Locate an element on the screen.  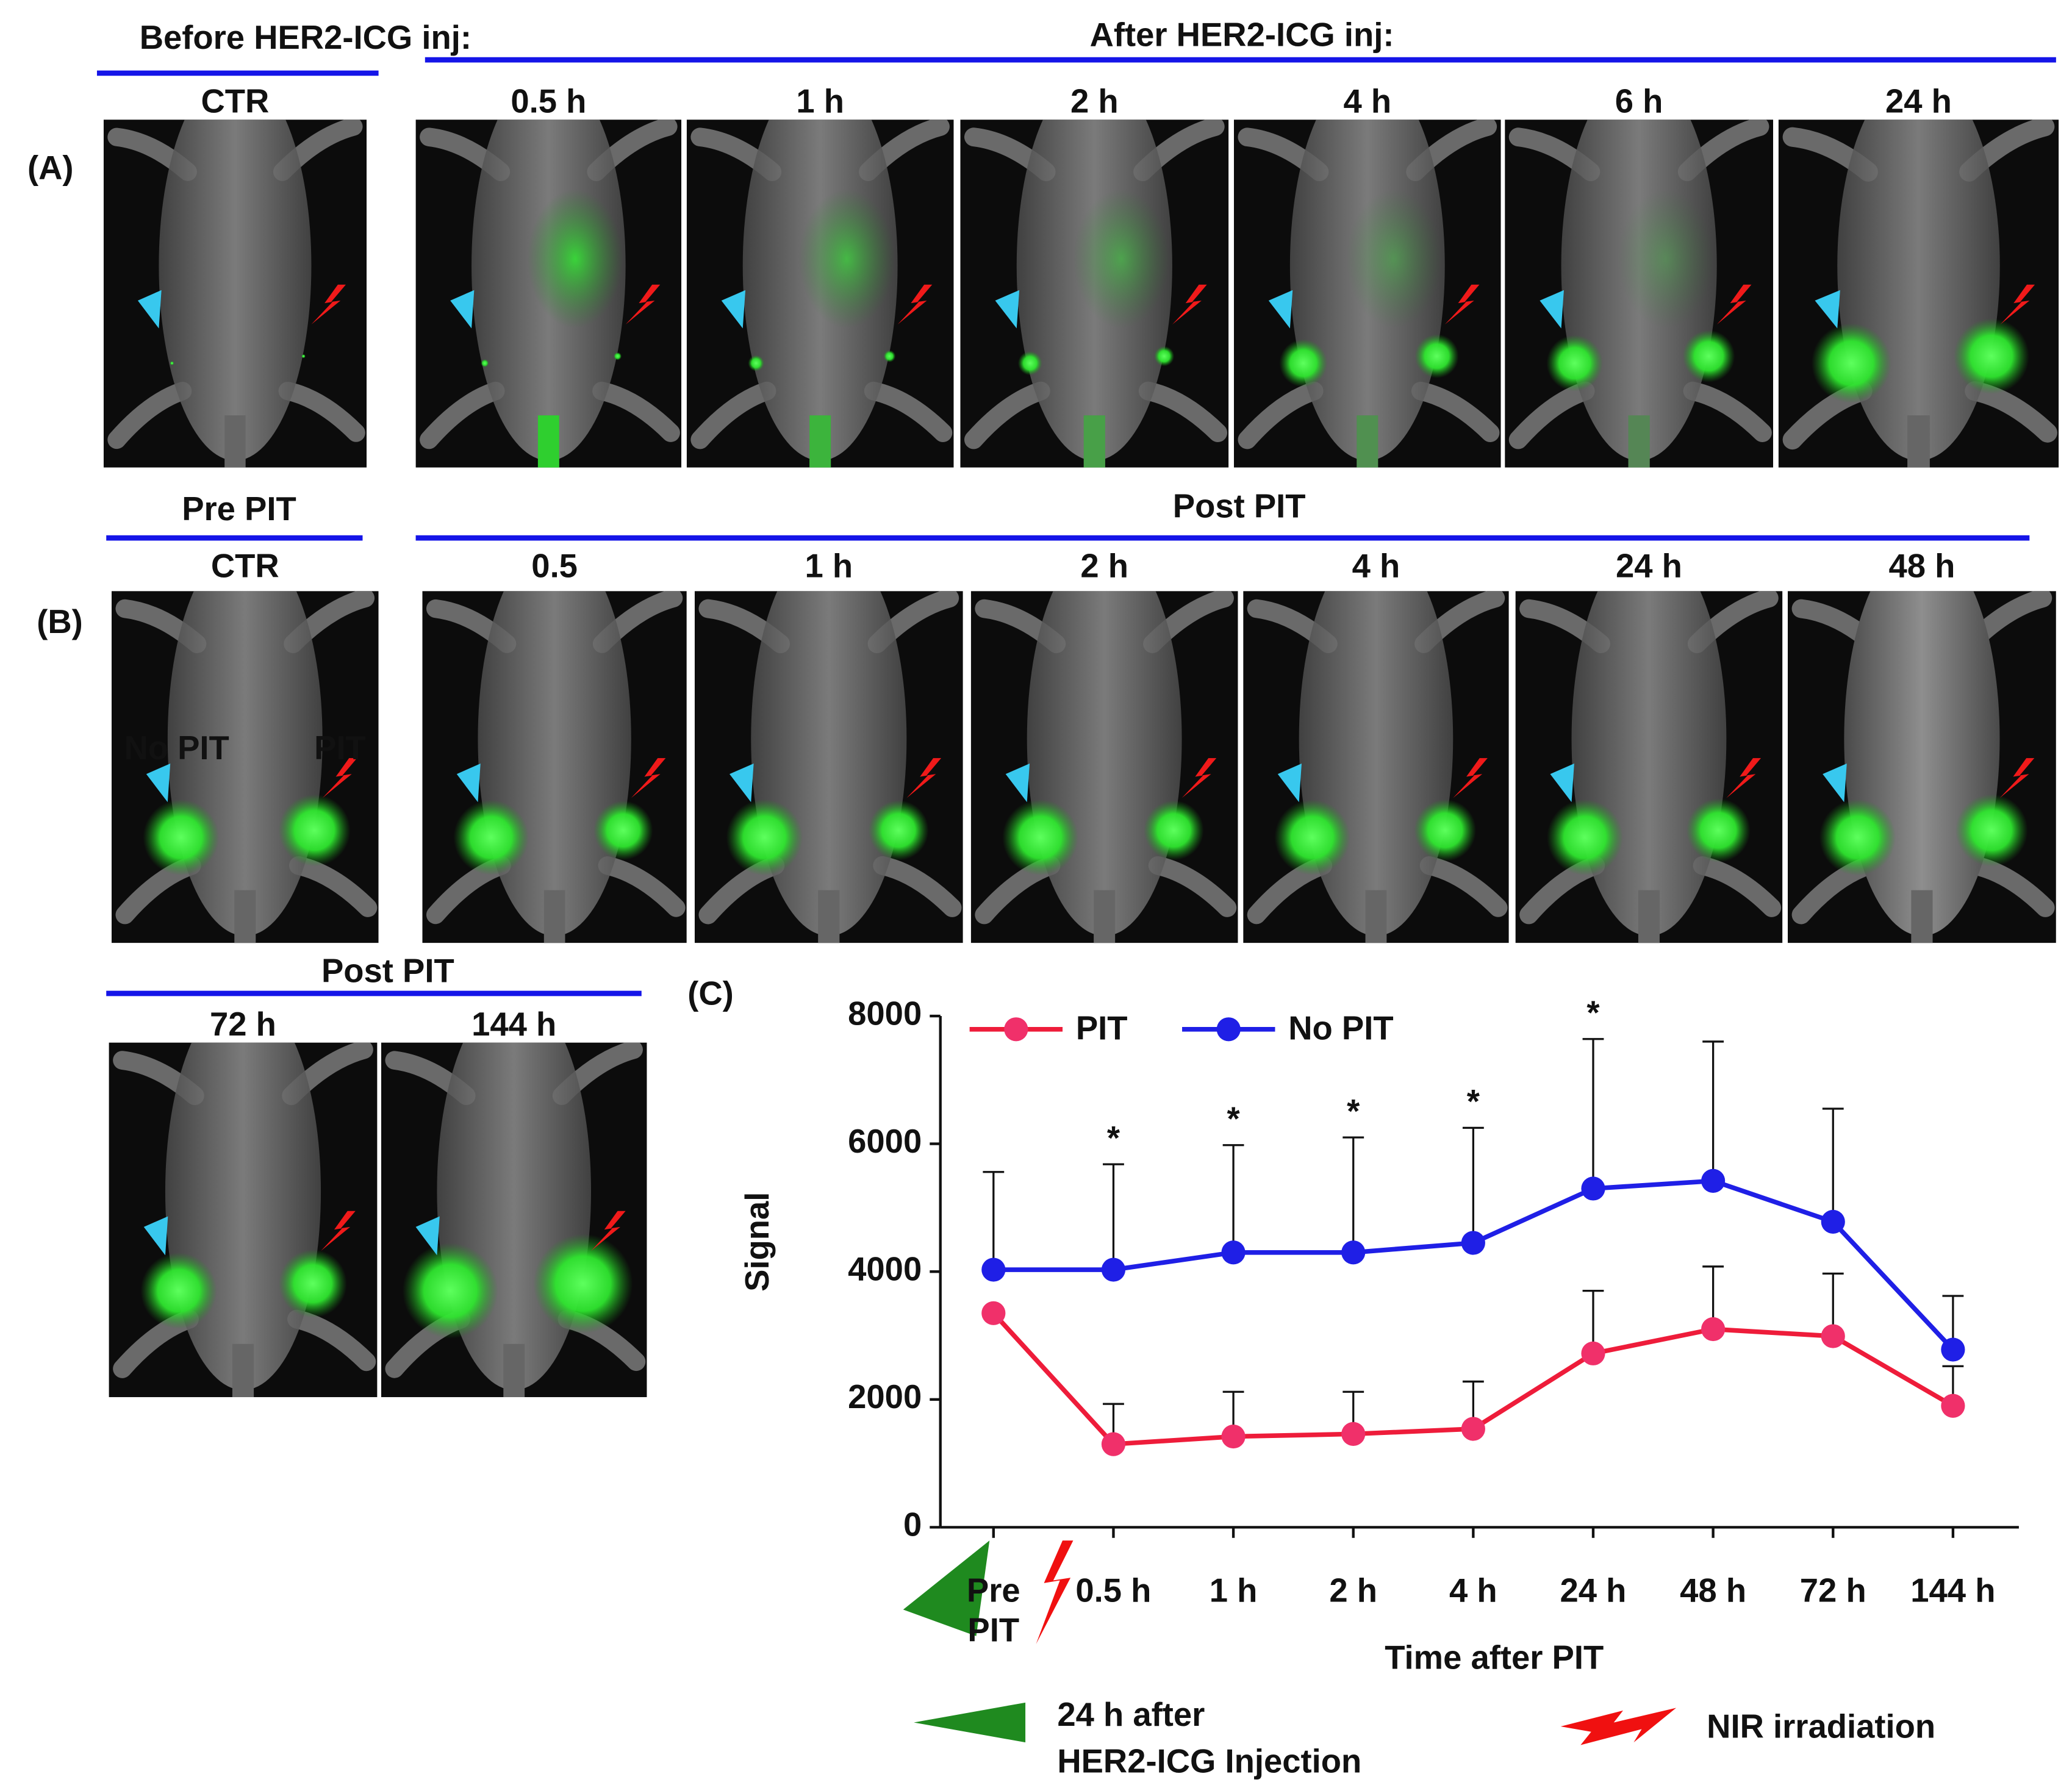
x-tick-label: 4 h is located at coordinates (1473, 1591).